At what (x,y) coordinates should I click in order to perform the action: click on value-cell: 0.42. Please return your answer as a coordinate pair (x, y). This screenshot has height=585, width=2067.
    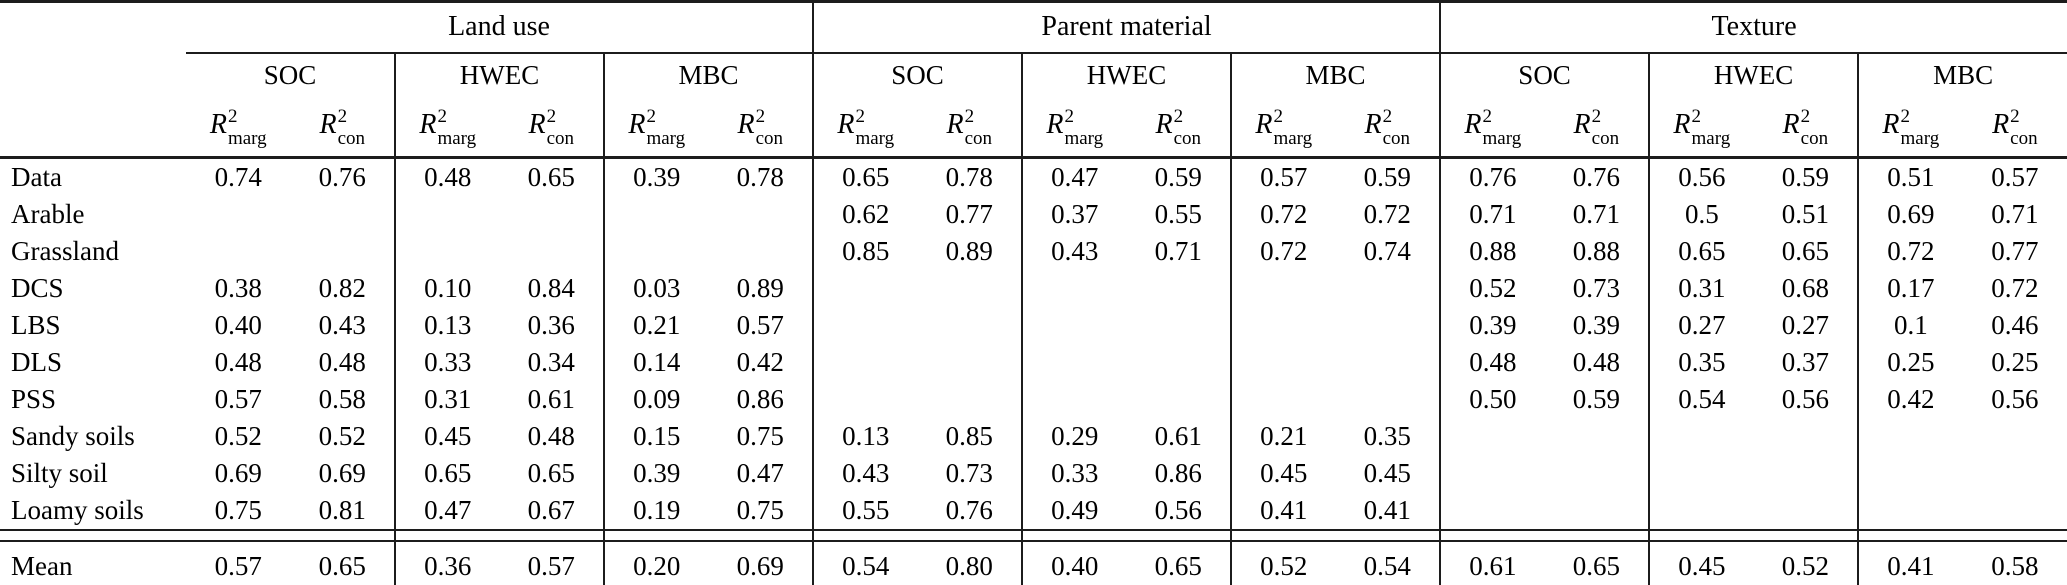
    Looking at the image, I should click on (760, 361).